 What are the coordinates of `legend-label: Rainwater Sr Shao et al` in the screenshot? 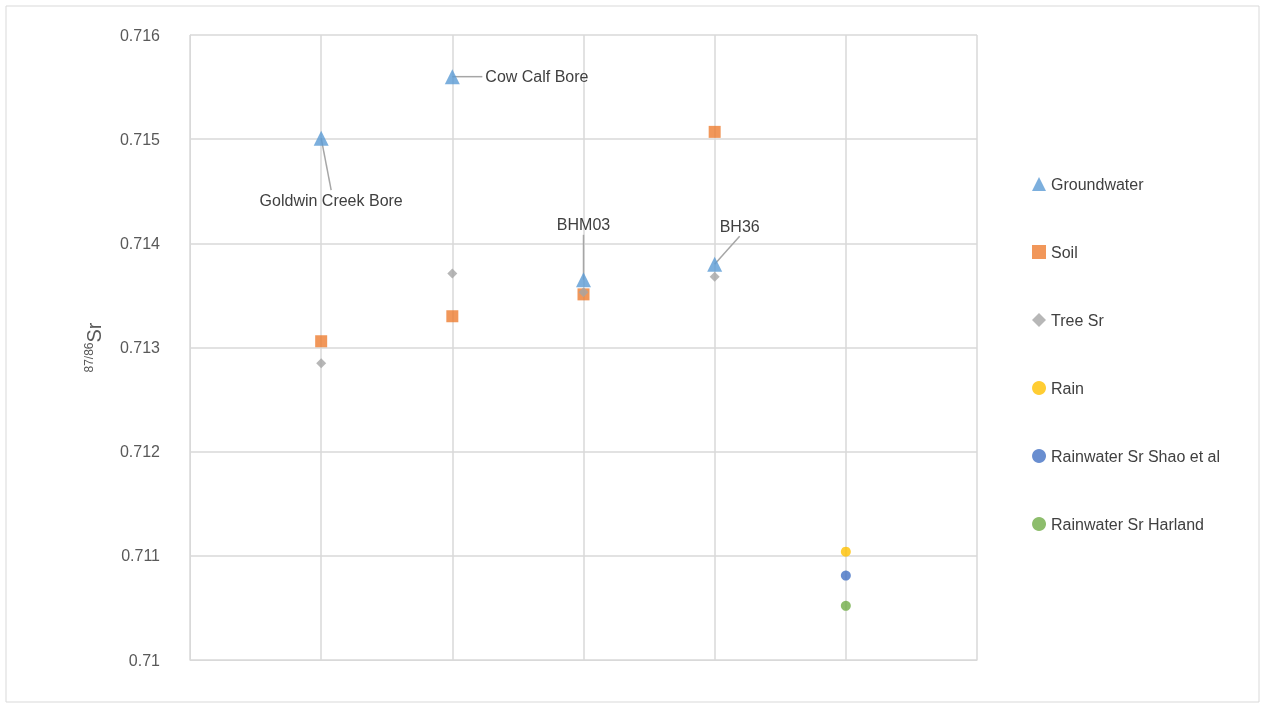 It's located at (1136, 456).